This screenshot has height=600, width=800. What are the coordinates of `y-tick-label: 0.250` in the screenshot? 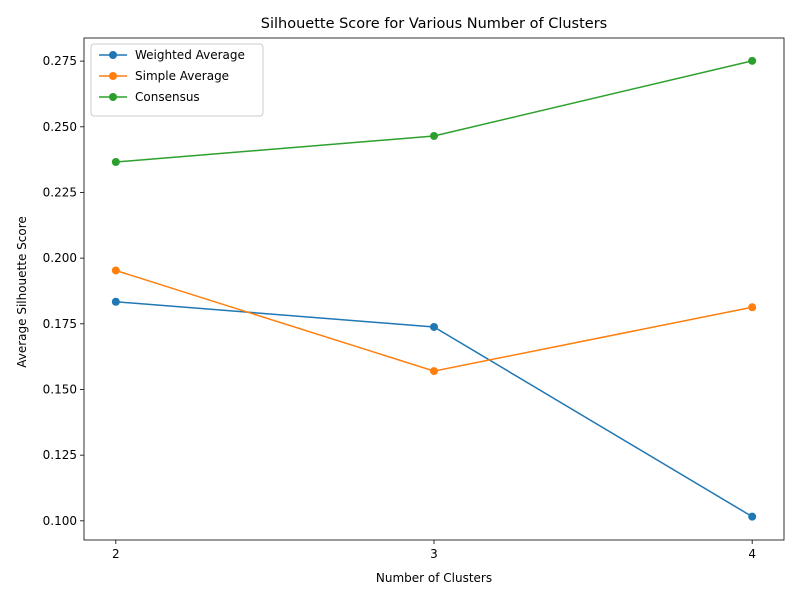 It's located at (60, 127).